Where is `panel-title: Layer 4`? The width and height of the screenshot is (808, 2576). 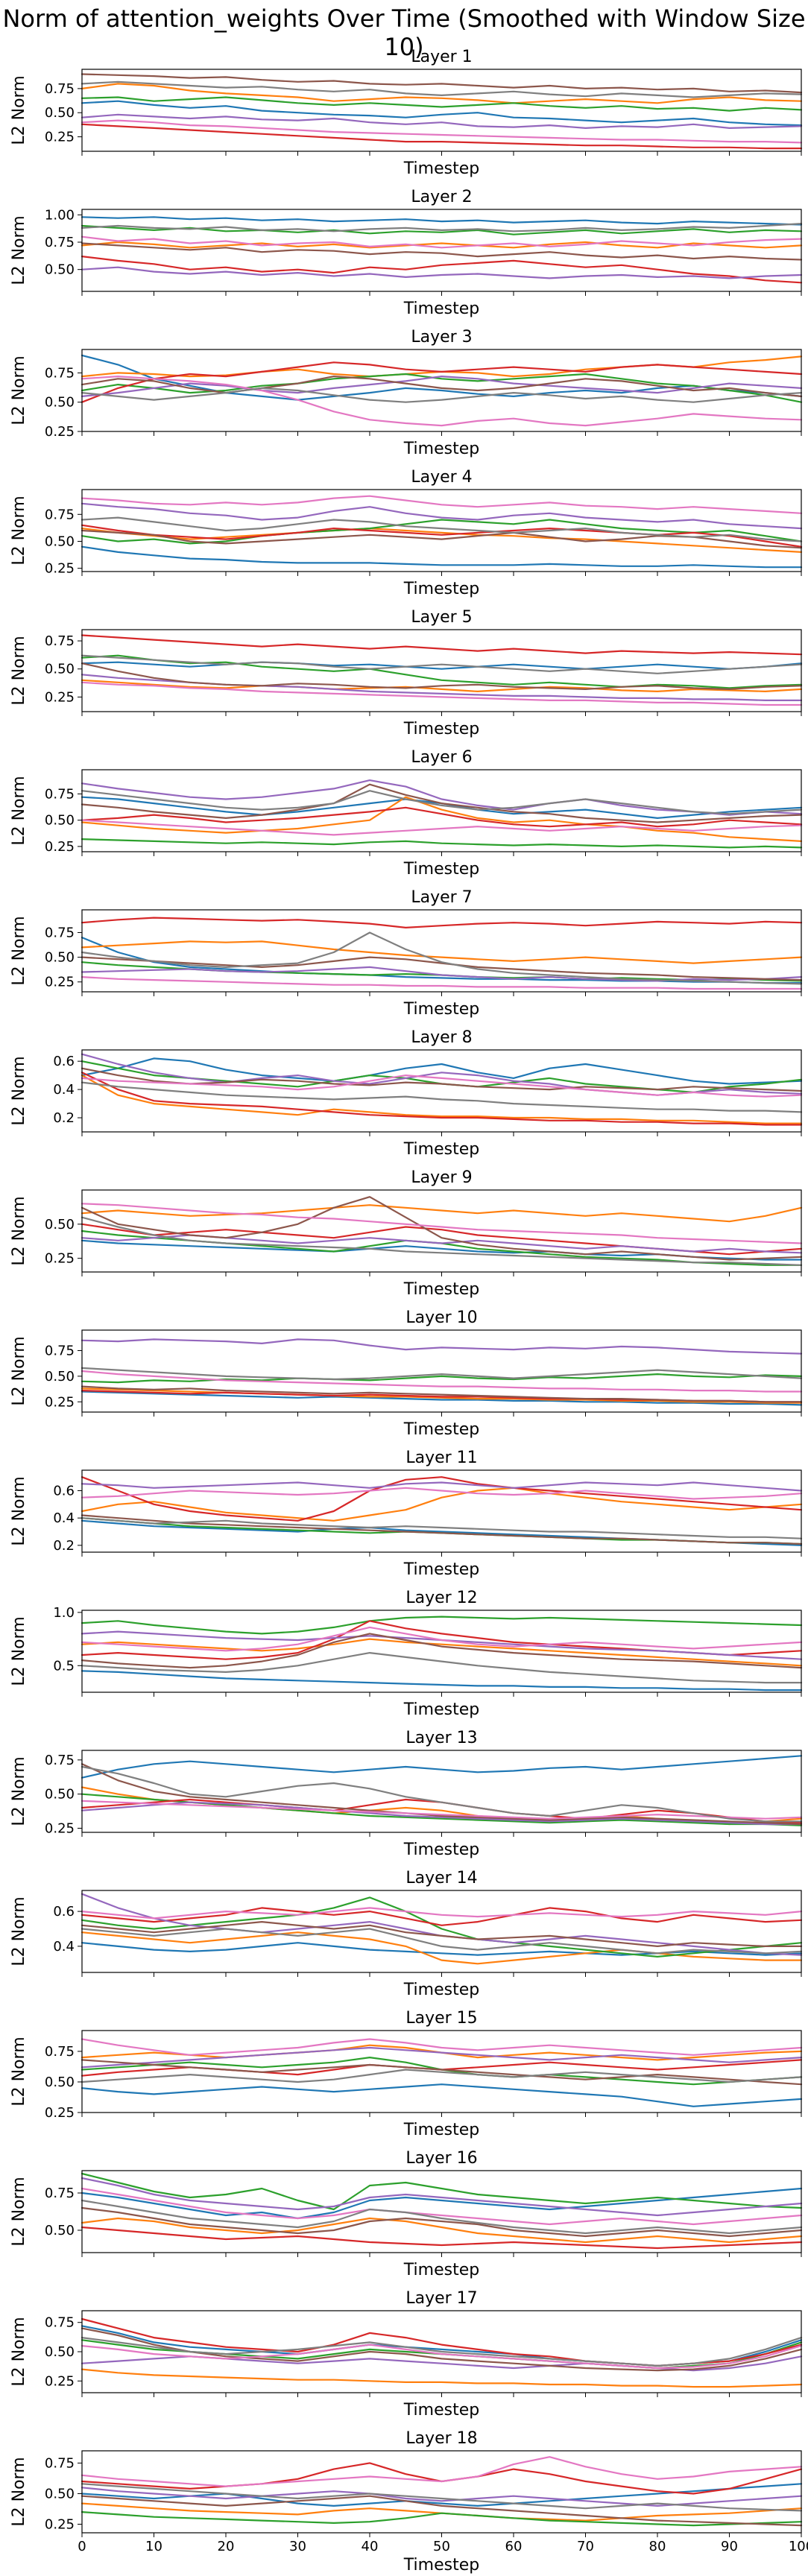
panel-title: Layer 4 is located at coordinates (441, 478).